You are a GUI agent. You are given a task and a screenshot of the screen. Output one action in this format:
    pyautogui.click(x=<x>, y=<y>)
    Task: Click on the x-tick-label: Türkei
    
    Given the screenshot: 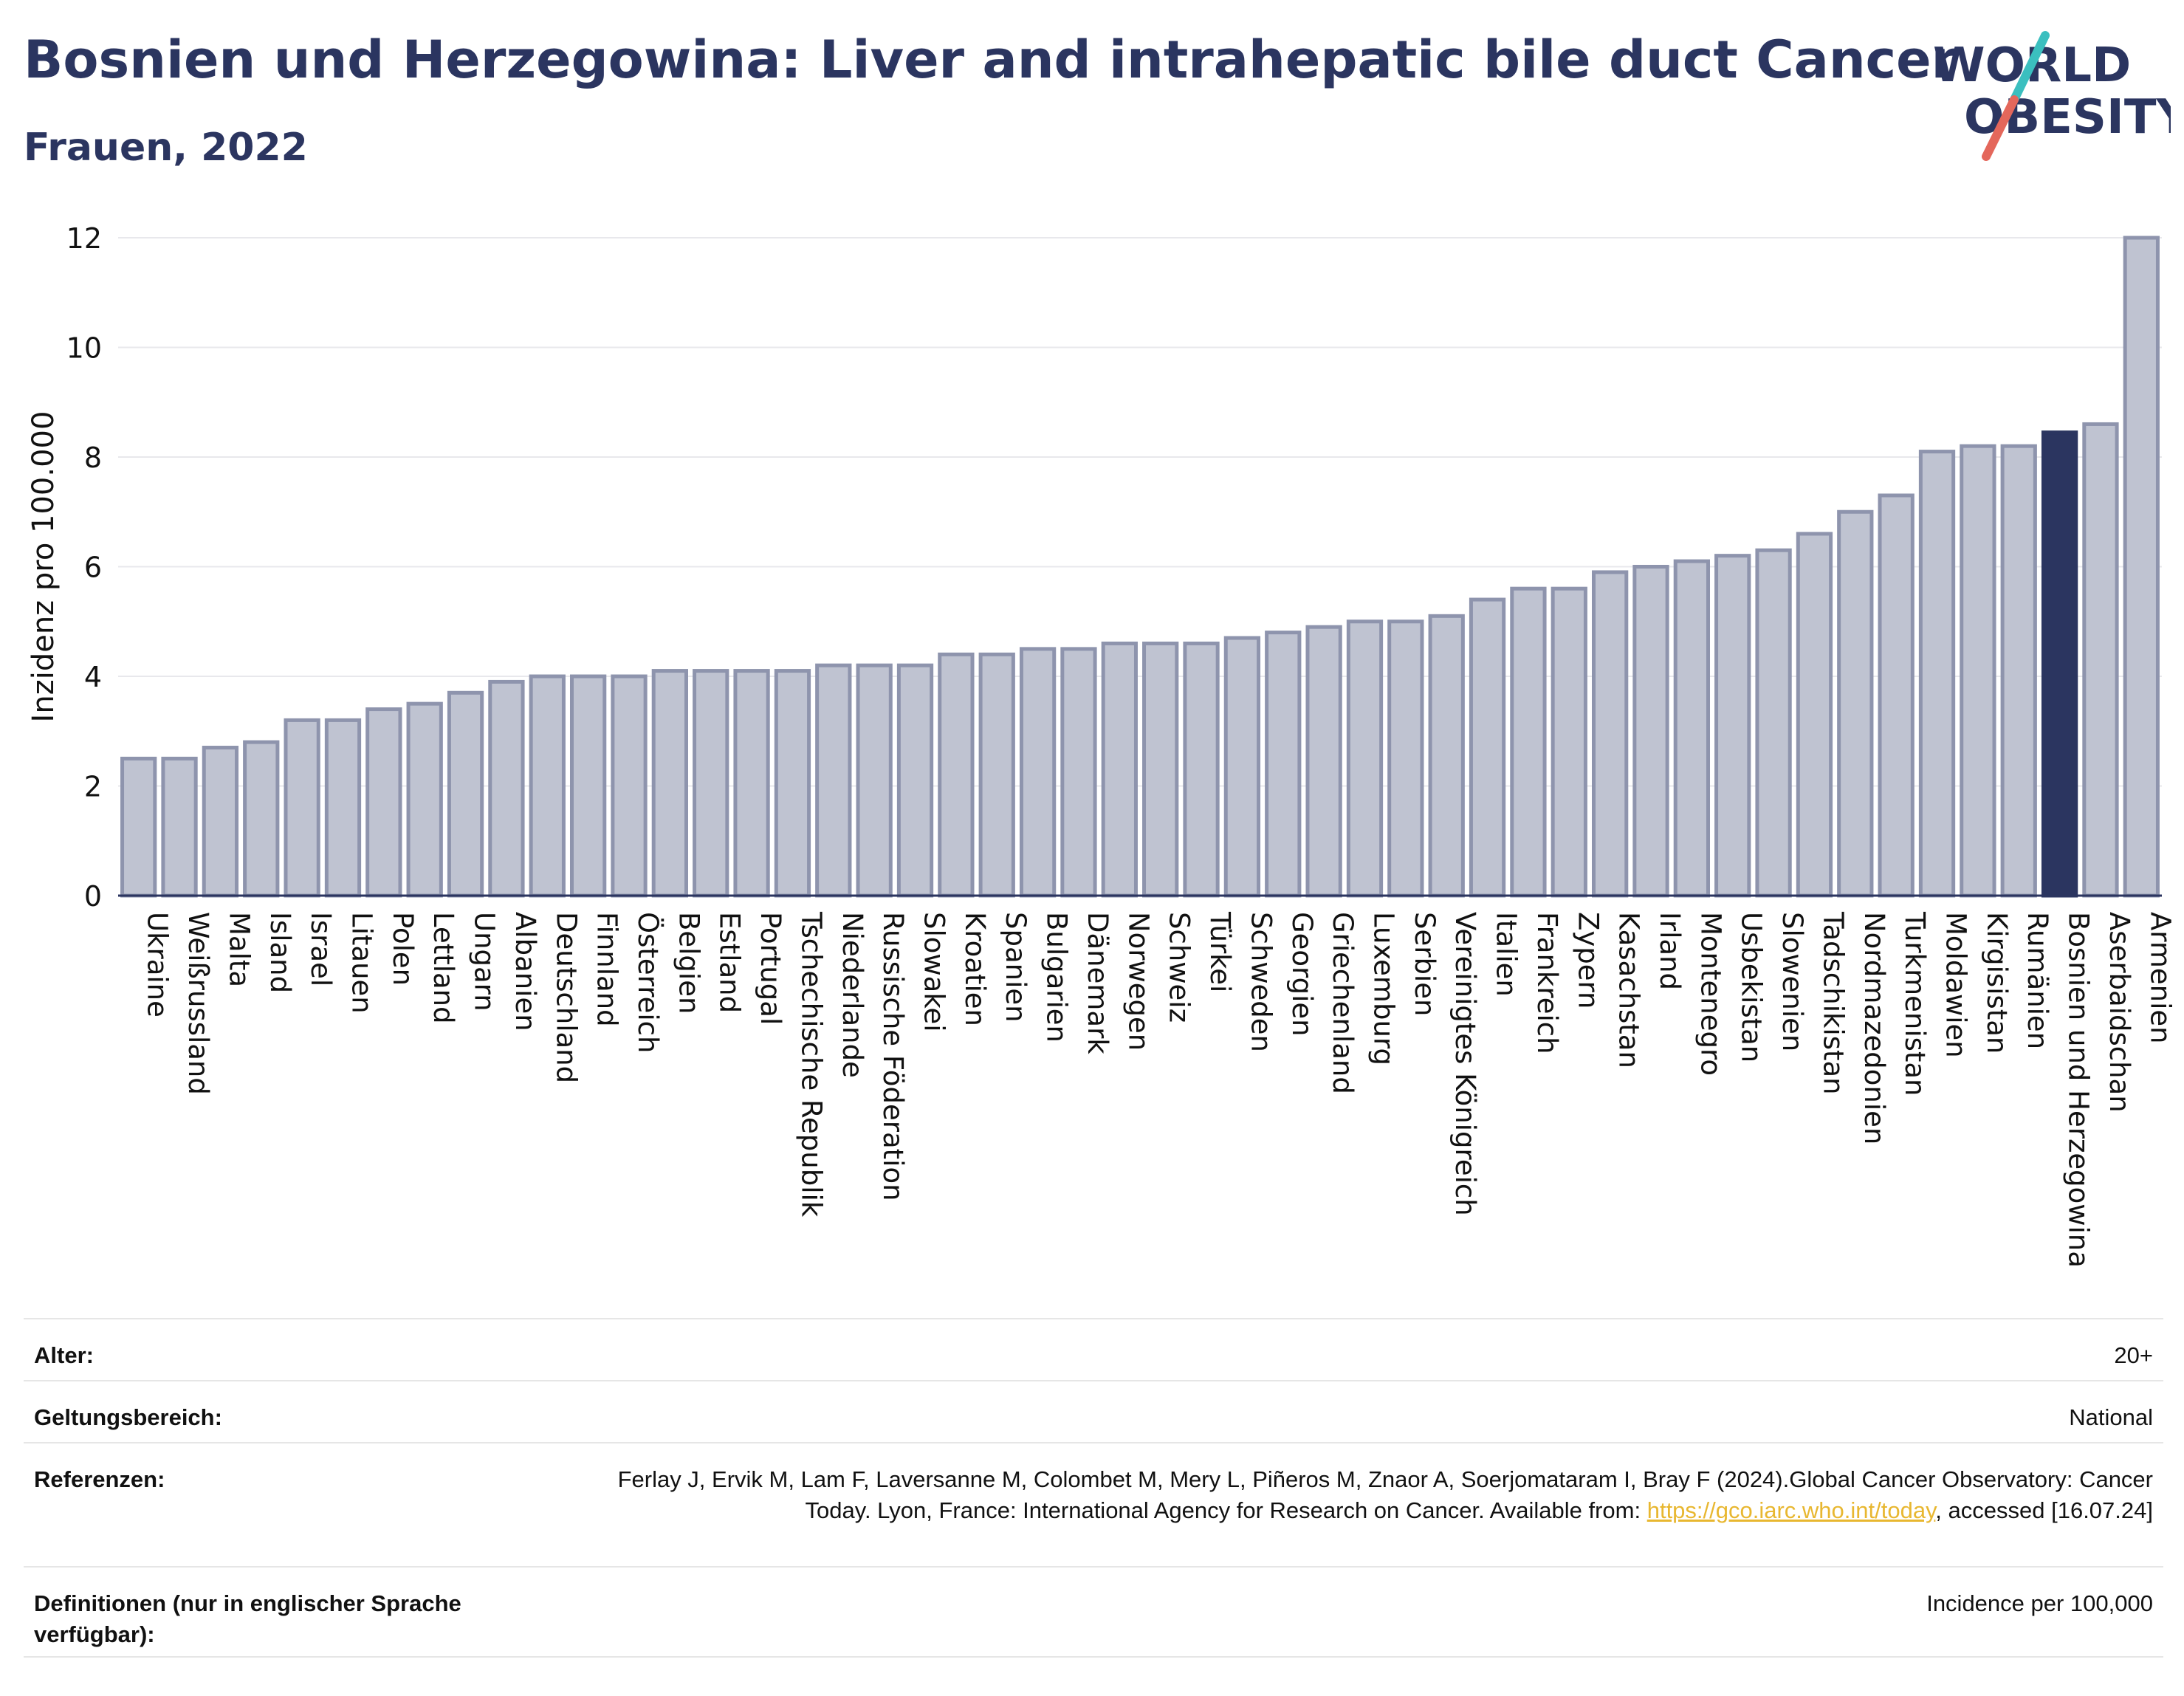 What is the action you would take?
    pyautogui.click(x=1220, y=951)
    